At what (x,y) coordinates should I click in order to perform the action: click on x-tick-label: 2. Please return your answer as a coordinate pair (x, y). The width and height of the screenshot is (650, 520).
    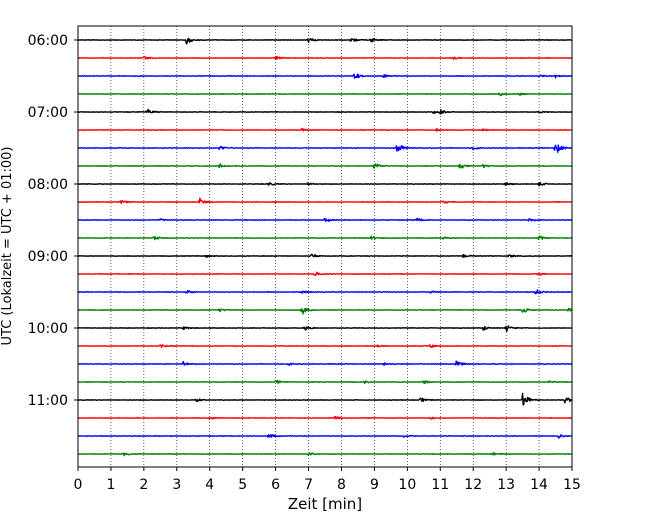
    Looking at the image, I should click on (143, 485).